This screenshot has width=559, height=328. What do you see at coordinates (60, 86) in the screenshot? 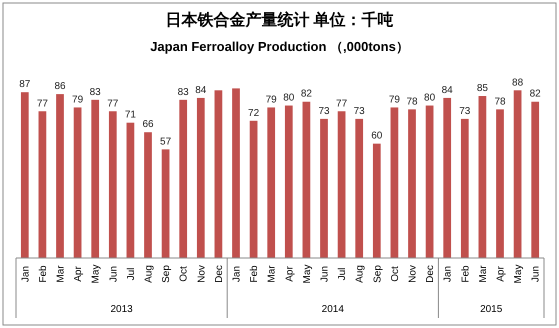
I see `data-label: 86` at bounding box center [60, 86].